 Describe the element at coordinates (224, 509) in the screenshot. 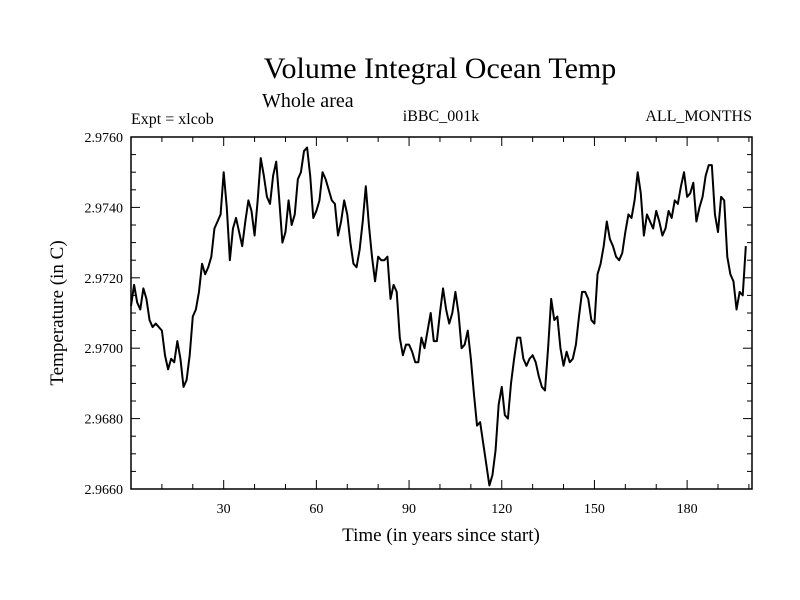

I see `x-tick-label: 30` at that location.